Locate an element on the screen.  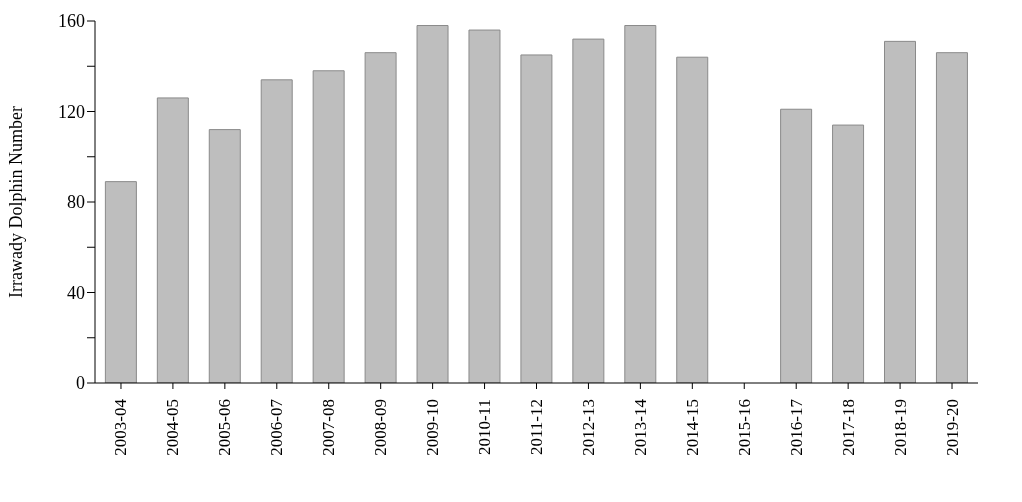
x-tick-label: 2015-16 is located at coordinates (744, 427).